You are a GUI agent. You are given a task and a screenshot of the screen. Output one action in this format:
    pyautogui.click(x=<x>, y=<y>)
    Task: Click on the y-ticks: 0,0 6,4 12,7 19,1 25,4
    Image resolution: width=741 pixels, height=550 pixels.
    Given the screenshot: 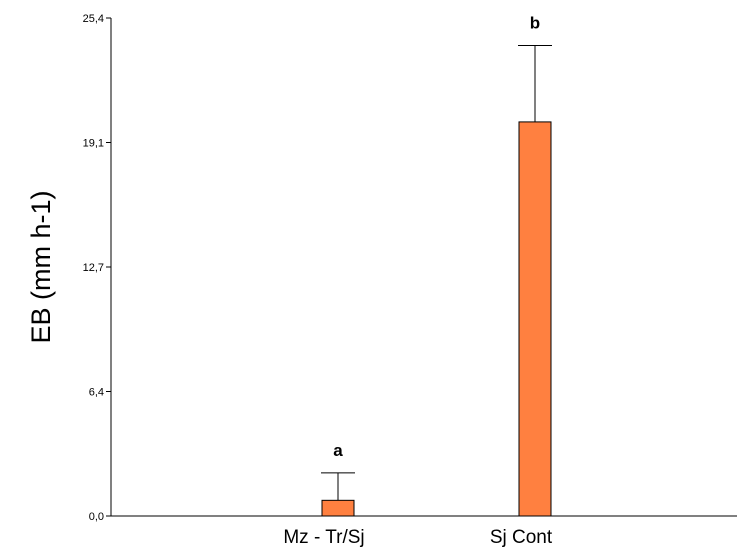 What is the action you would take?
    pyautogui.click(x=97, y=268)
    